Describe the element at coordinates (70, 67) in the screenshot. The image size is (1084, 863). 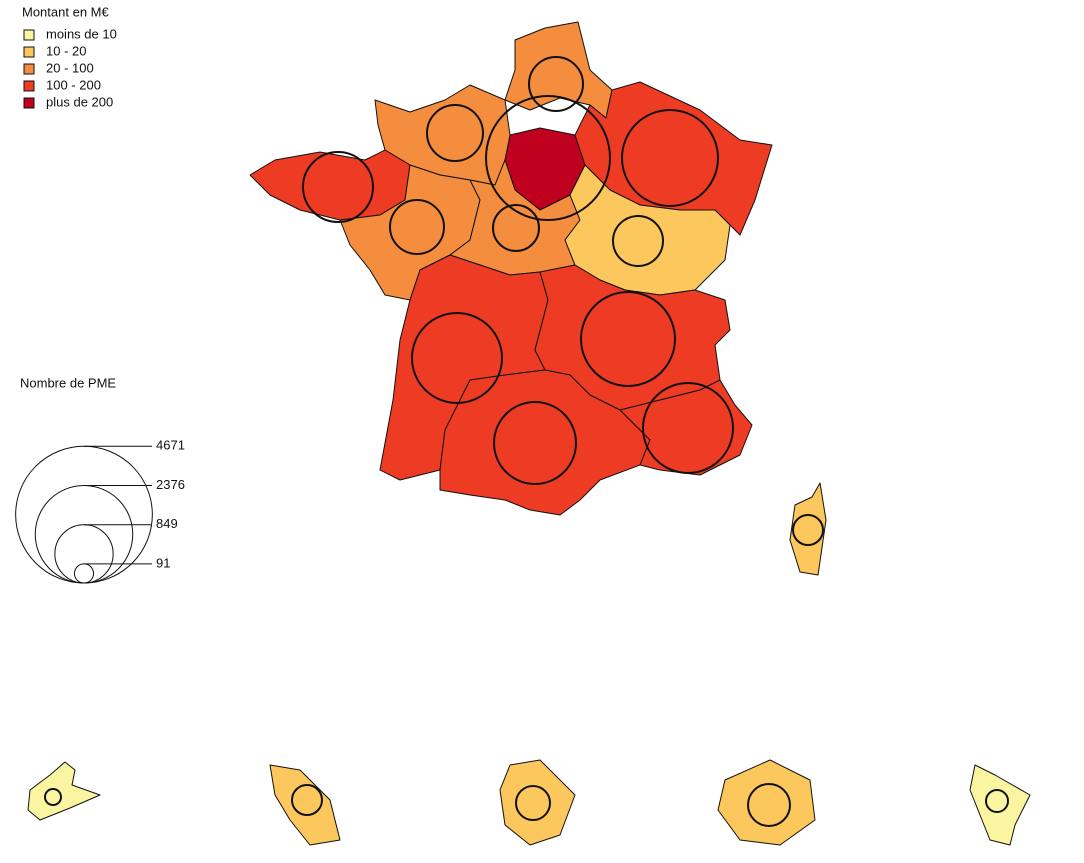
I see `legend-label: 20 - 100` at that location.